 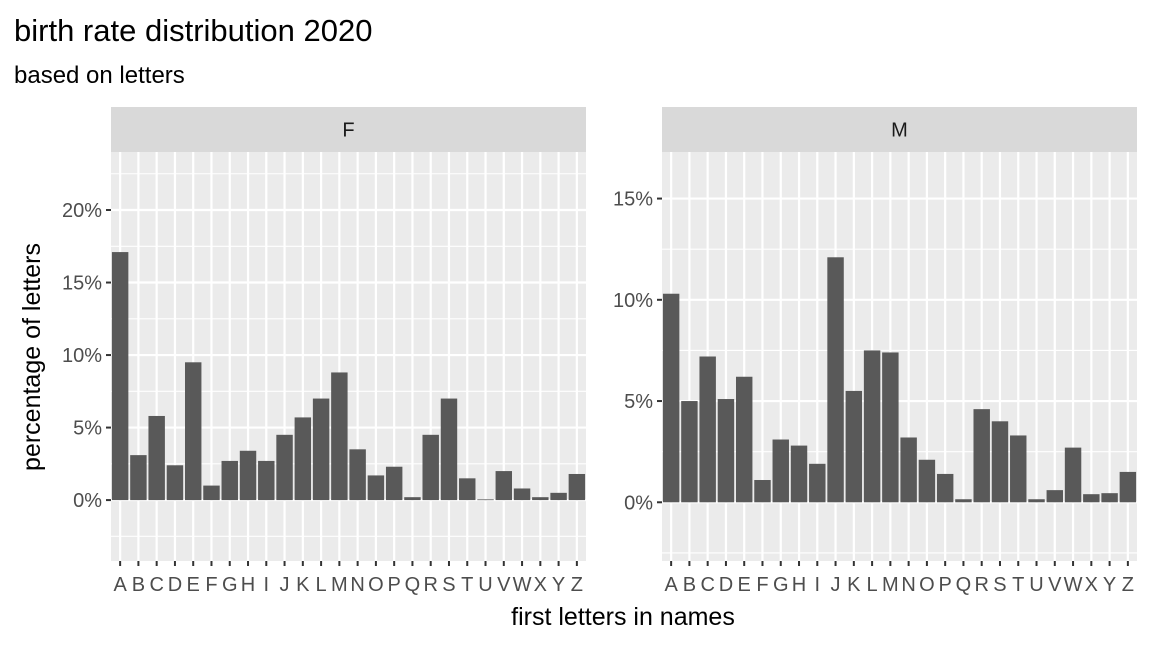 What do you see at coordinates (430, 585) in the screenshot?
I see `x-tick-label: R` at bounding box center [430, 585].